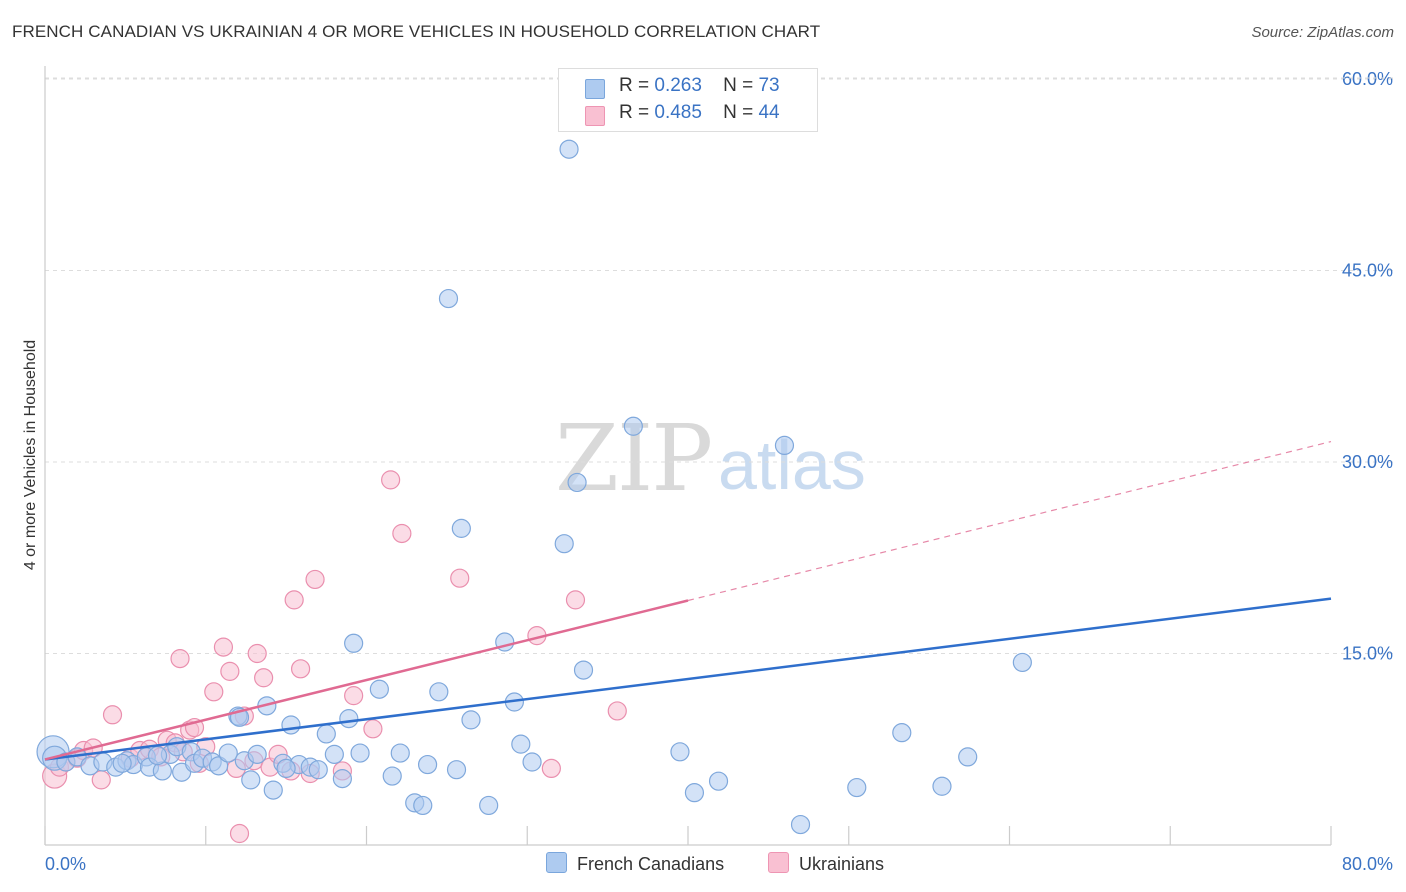  Describe the element at coordinates (366, 680) in the screenshot. I see `trendline-ukrainians` at that location.